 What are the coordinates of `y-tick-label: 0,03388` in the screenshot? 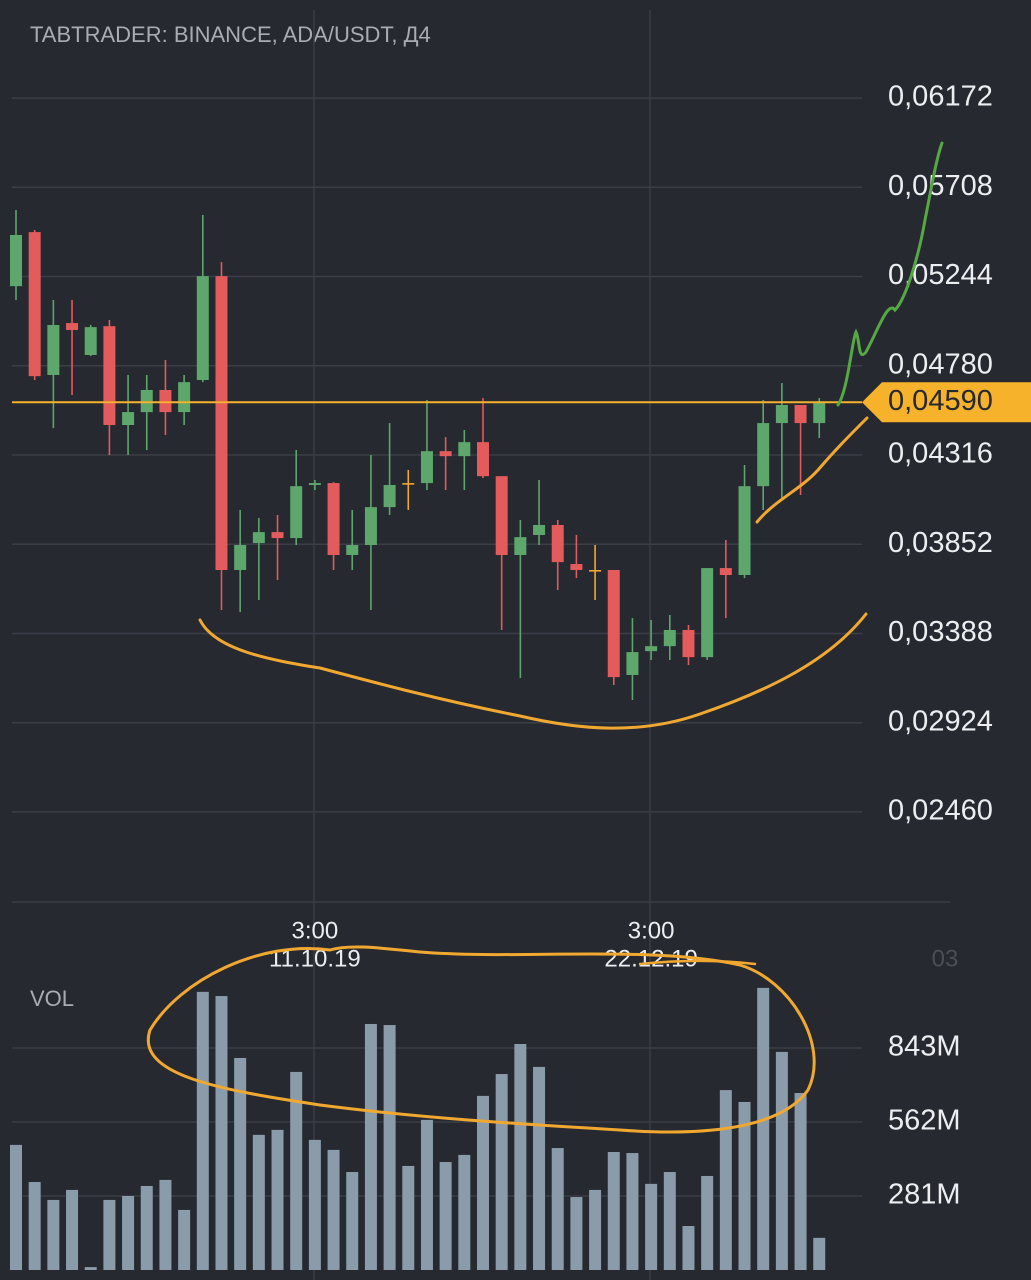 It's located at (940, 632).